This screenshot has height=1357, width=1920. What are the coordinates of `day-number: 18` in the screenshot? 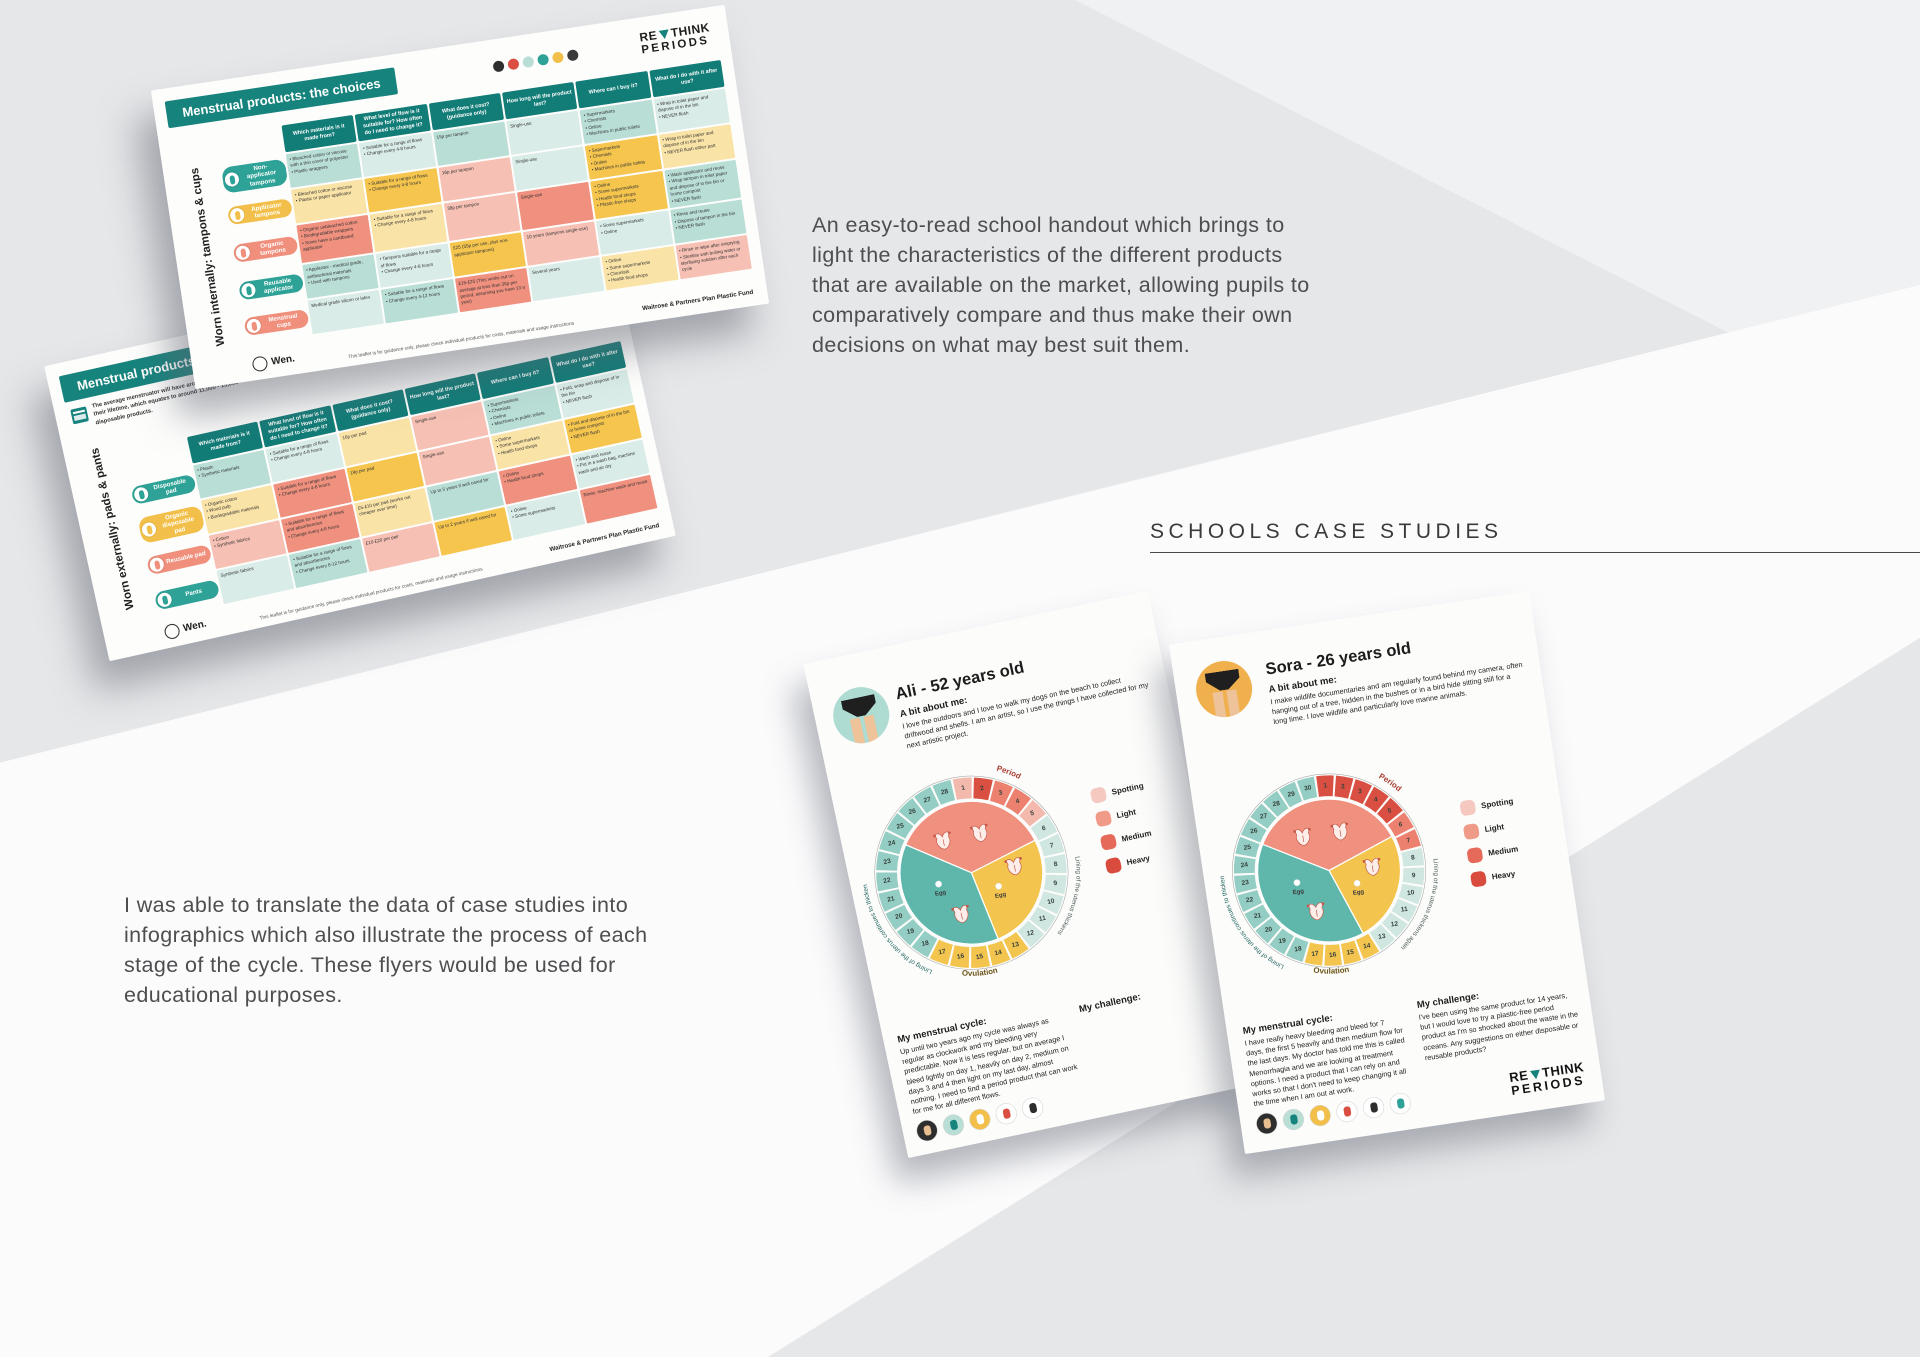 It's located at (1298, 949).